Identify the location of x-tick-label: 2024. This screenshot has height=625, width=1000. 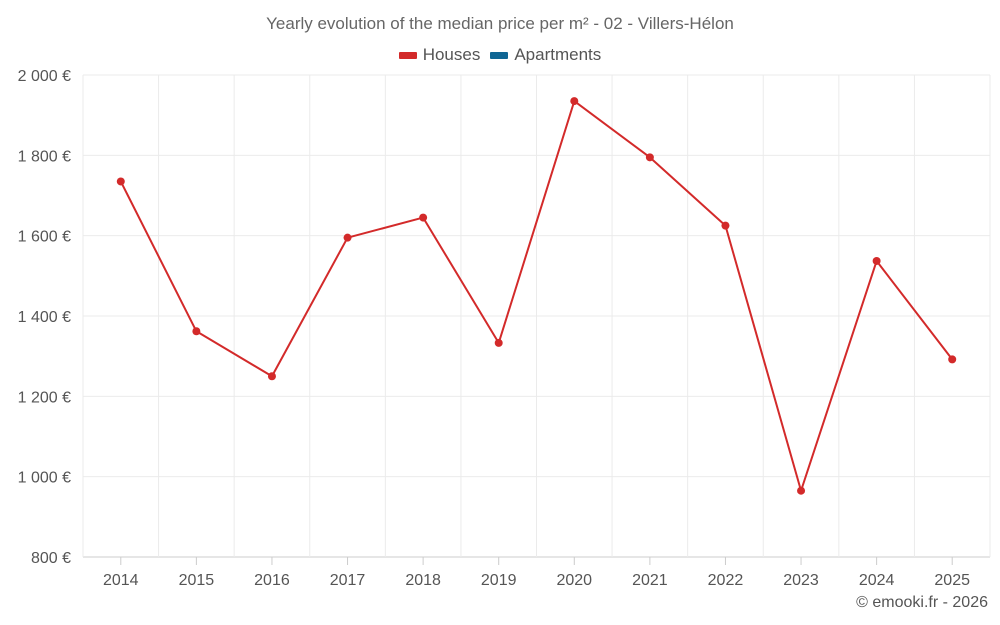
(877, 580).